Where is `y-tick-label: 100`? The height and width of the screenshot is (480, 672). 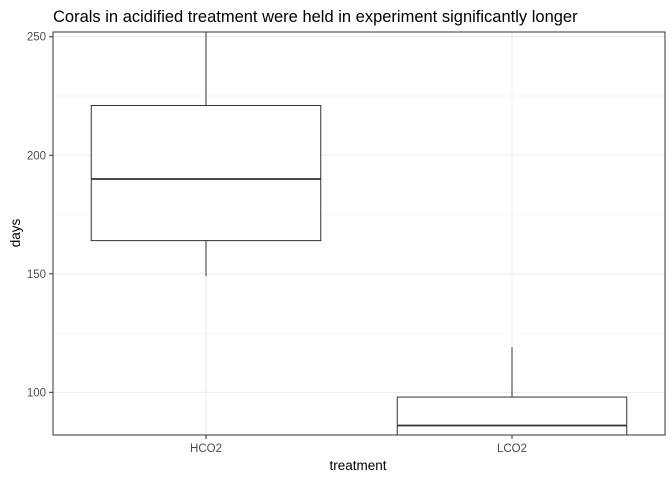 y-tick-label: 100 is located at coordinates (36, 393).